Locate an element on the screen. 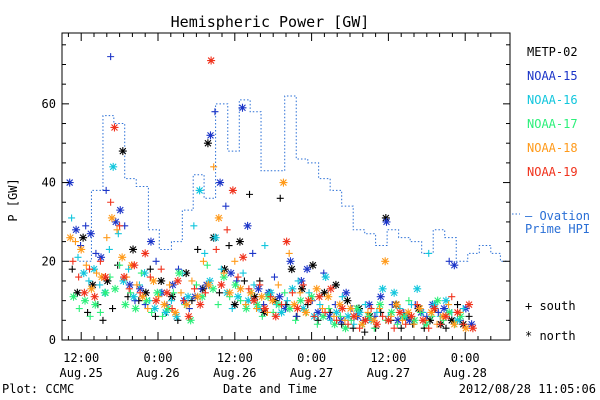  legend-item-noaa-16: NOAA-16 is located at coordinates (552, 100).